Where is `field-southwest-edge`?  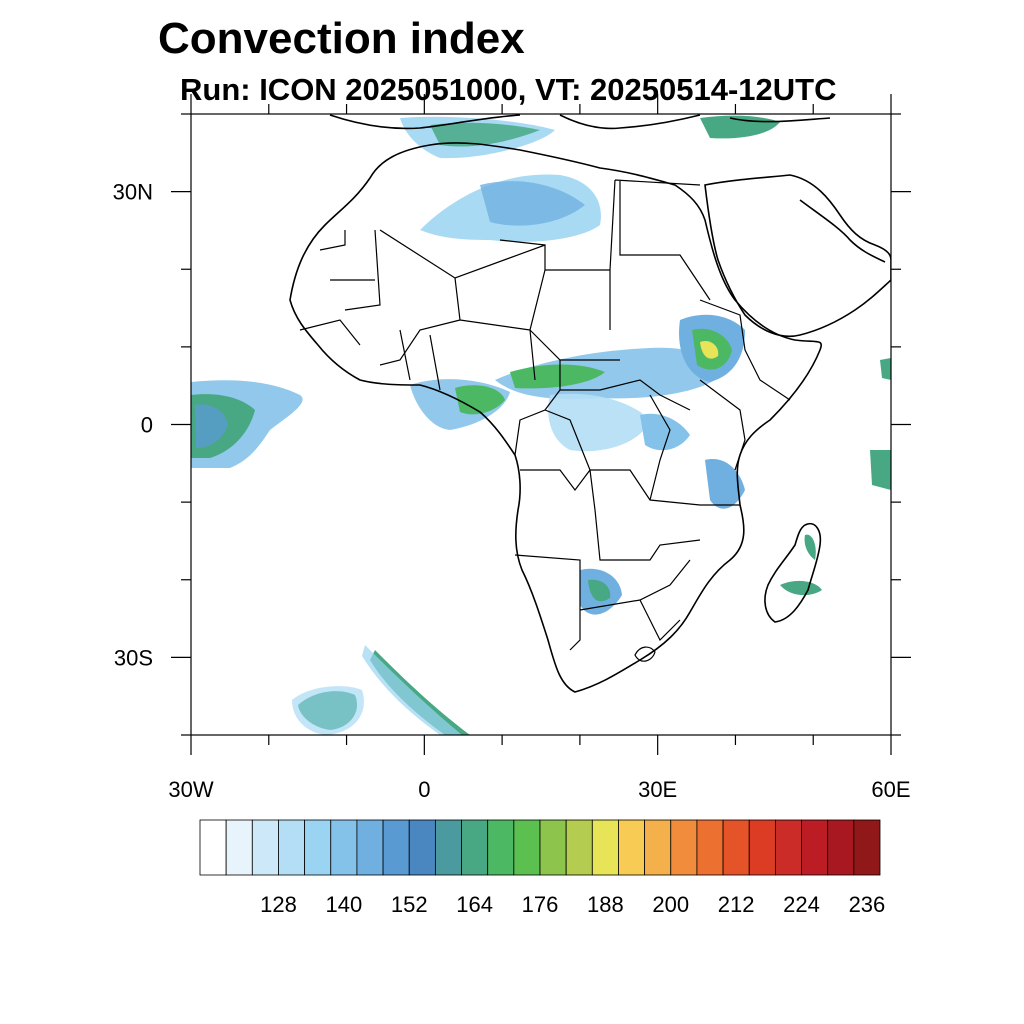
field-southwest-edge is located at coordinates (328, 710).